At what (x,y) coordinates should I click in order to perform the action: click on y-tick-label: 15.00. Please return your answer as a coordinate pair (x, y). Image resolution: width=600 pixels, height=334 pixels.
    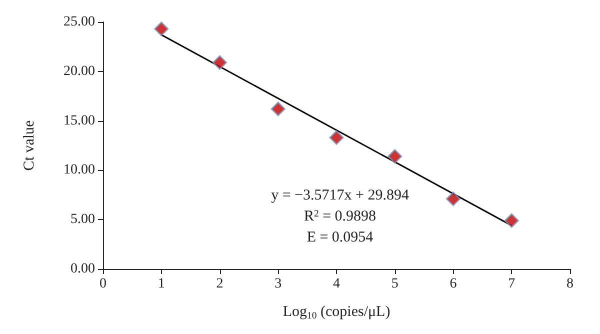
    Looking at the image, I should click on (79, 120).